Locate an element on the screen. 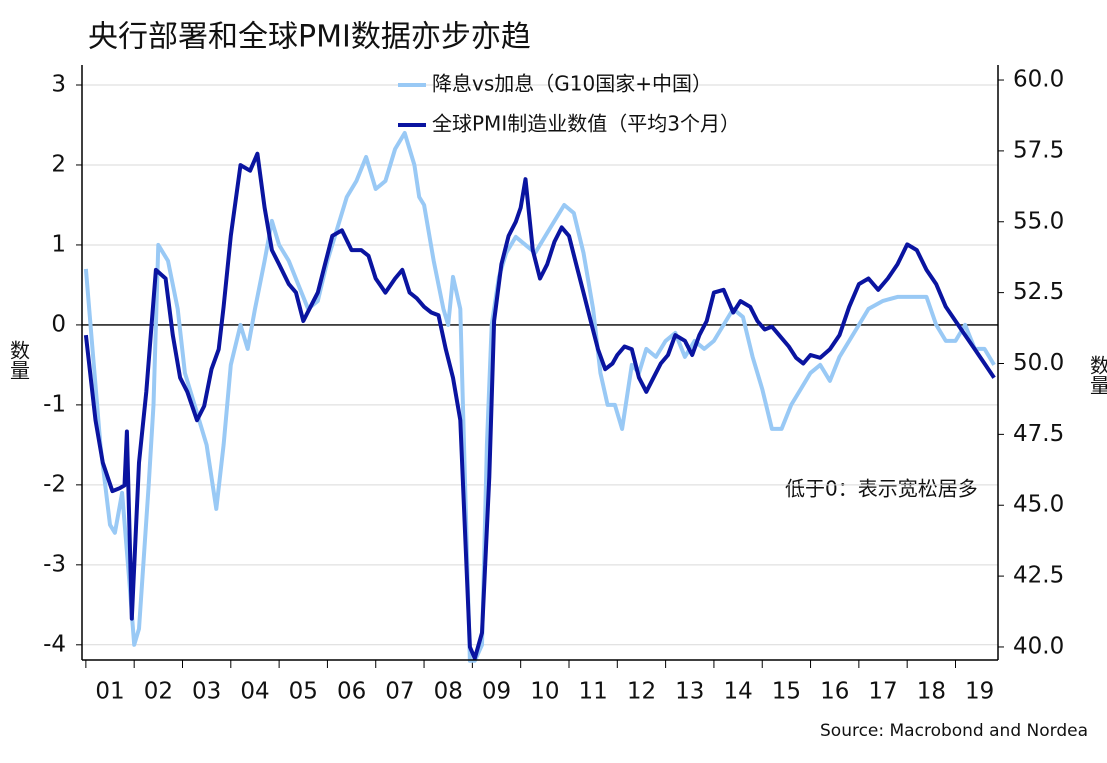 The width and height of the screenshot is (1107, 763). x-tick-label: 11 is located at coordinates (593, 692).